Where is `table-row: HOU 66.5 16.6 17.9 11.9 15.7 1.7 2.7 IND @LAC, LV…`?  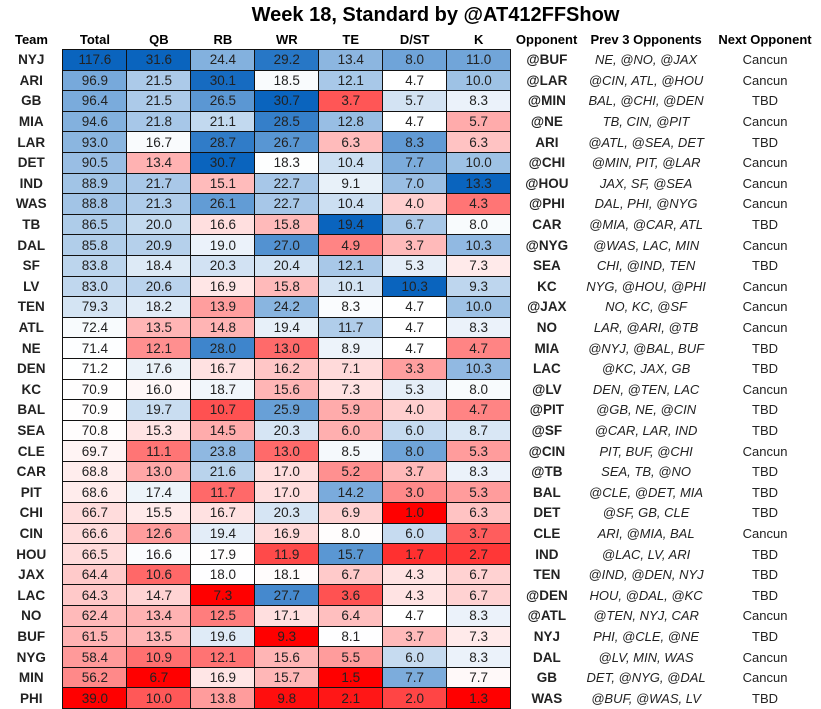 table-row: HOU 66.5 16.6 17.9 11.9 15.7 1.7 2.7 IND @LAC, LV… is located at coordinates (410, 554).